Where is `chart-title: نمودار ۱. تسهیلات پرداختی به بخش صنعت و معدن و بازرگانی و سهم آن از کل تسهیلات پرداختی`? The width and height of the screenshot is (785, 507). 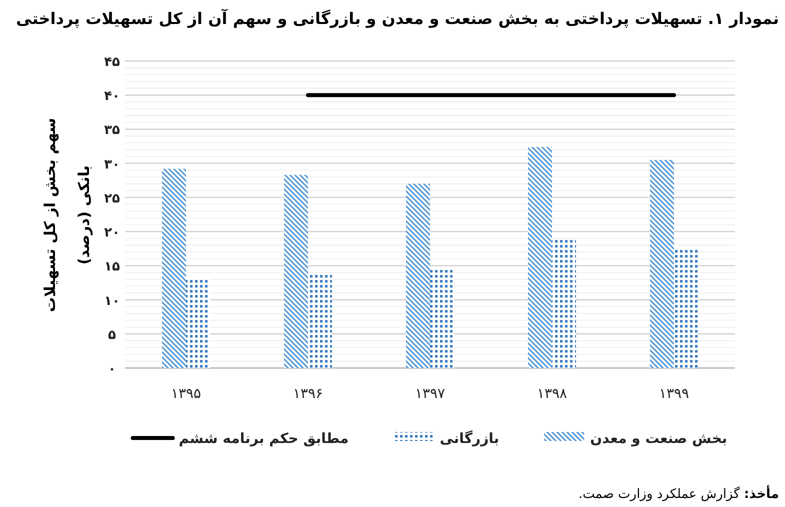 chart-title: نمودار ۱. تسهیلات پرداختی به بخش صنعت و معدن و بازرگانی و سهم آن از کل تسهیلات پرداختی is located at coordinates (397, 18).